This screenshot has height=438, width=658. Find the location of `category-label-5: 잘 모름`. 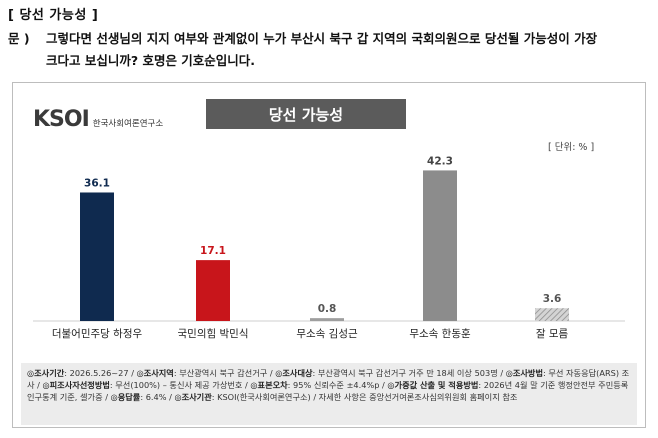

category-label-5: 잘 모름 is located at coordinates (552, 334).